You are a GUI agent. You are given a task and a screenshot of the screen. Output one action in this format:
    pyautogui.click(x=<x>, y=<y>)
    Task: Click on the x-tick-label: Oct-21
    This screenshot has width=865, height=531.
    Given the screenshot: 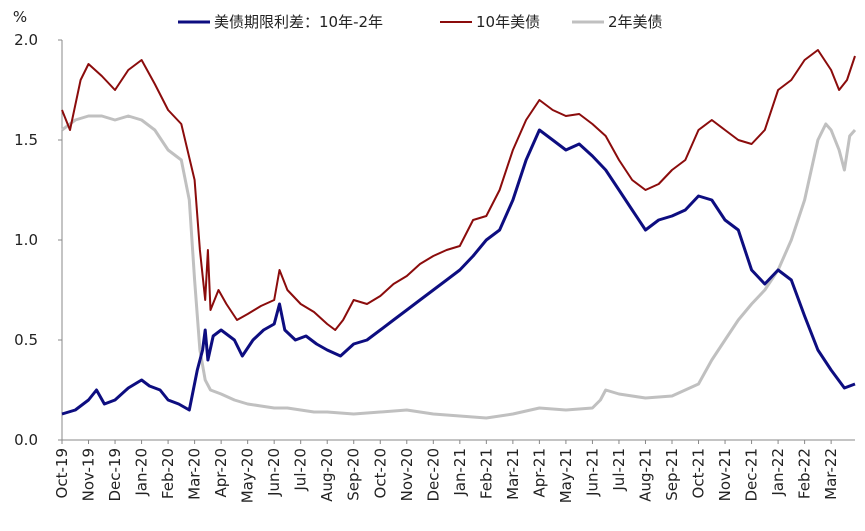 What is the action you would take?
    pyautogui.click(x=699, y=473)
    